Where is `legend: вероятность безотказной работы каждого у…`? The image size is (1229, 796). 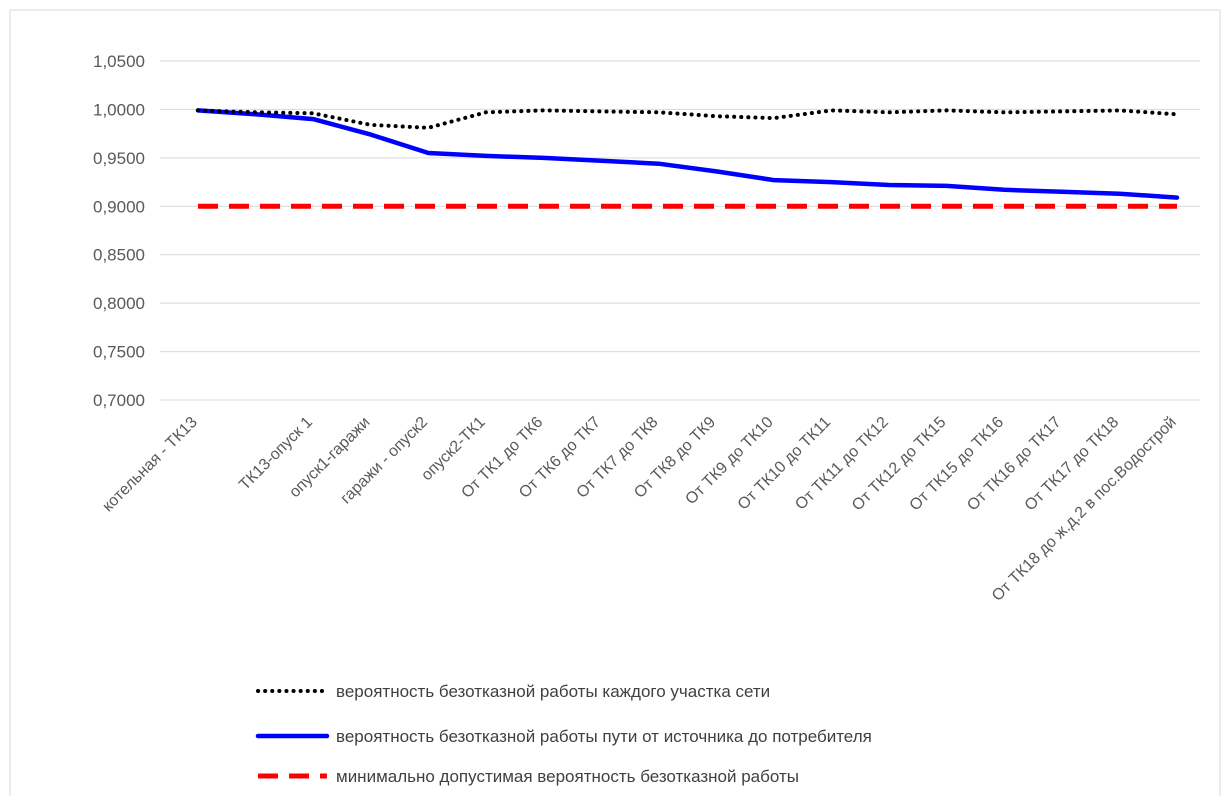
legend: вероятность безотказной работы каждого у… is located at coordinates (563, 734).